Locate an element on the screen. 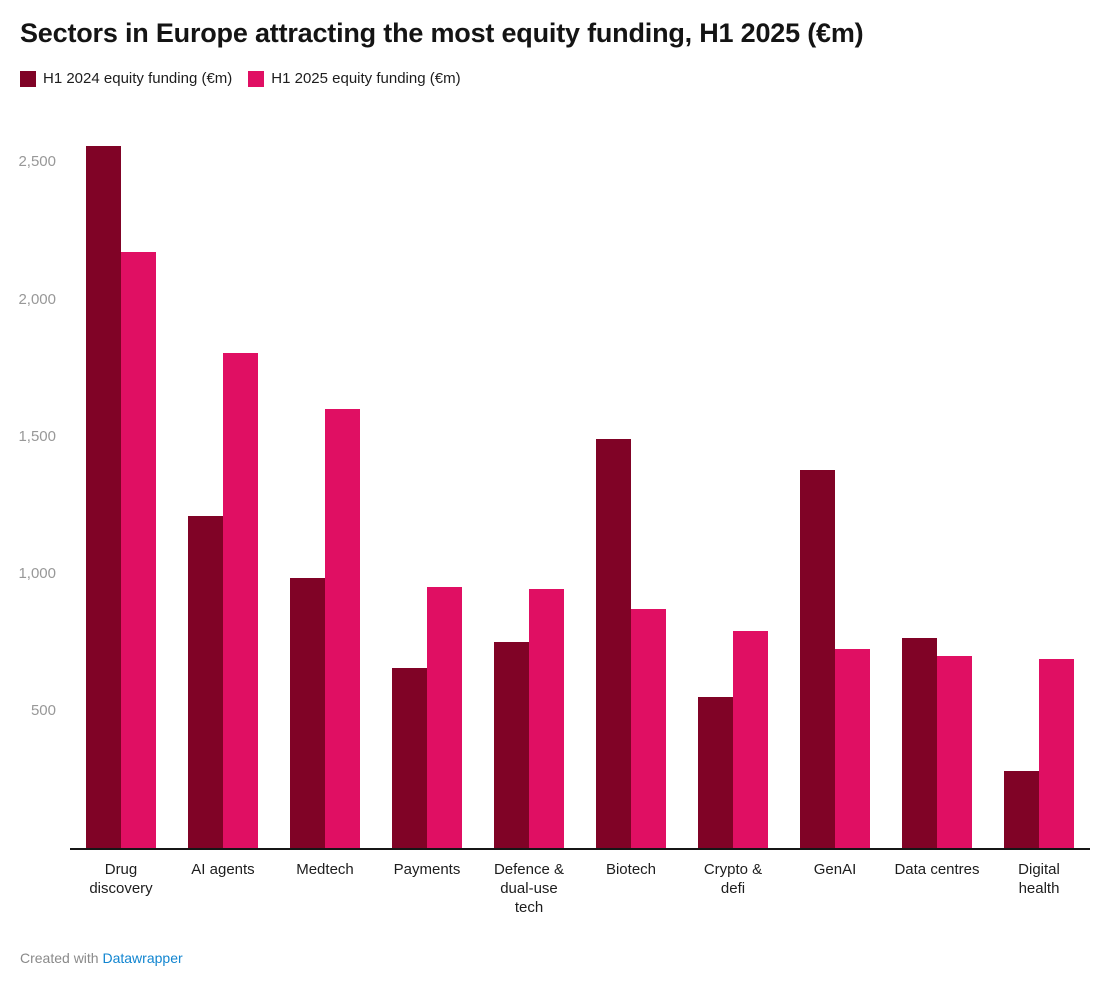 The height and width of the screenshot is (994, 1100). y-tick-label: 2,000 is located at coordinates (37, 299).